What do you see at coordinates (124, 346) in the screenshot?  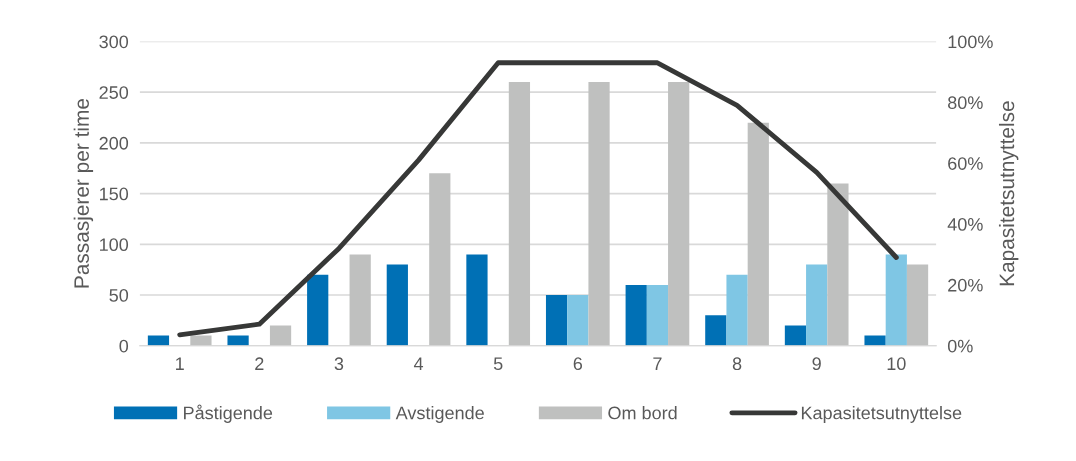 I see `y-tick-label: 0` at bounding box center [124, 346].